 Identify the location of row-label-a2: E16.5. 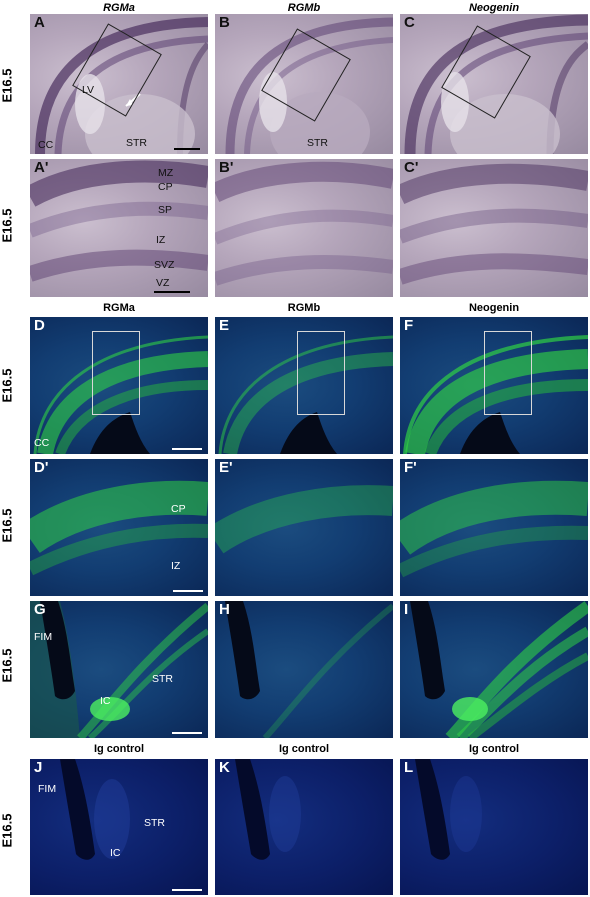
(7, 225).